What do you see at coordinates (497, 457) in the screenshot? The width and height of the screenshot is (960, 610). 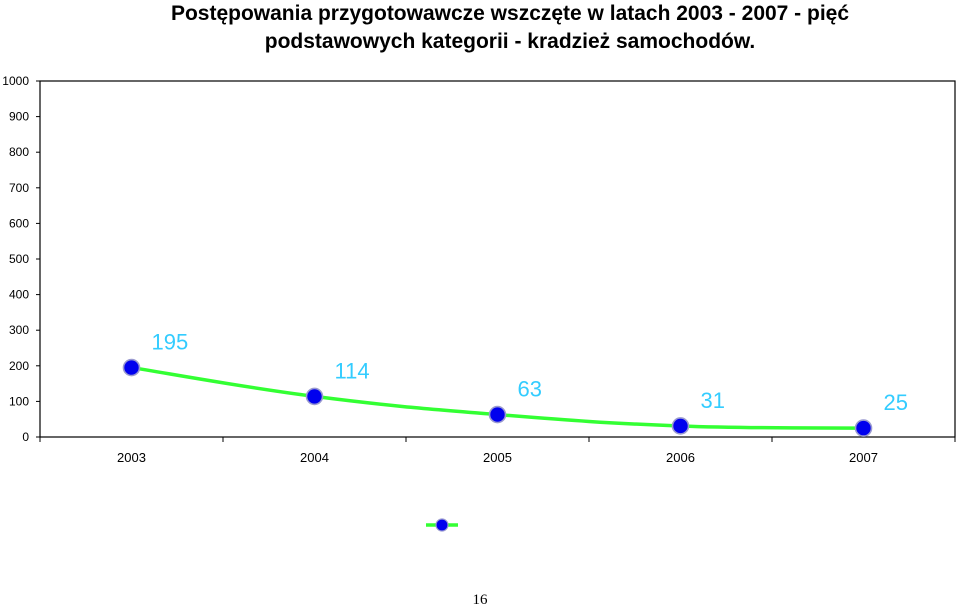 I see `x-tick-label: 2005` at bounding box center [497, 457].